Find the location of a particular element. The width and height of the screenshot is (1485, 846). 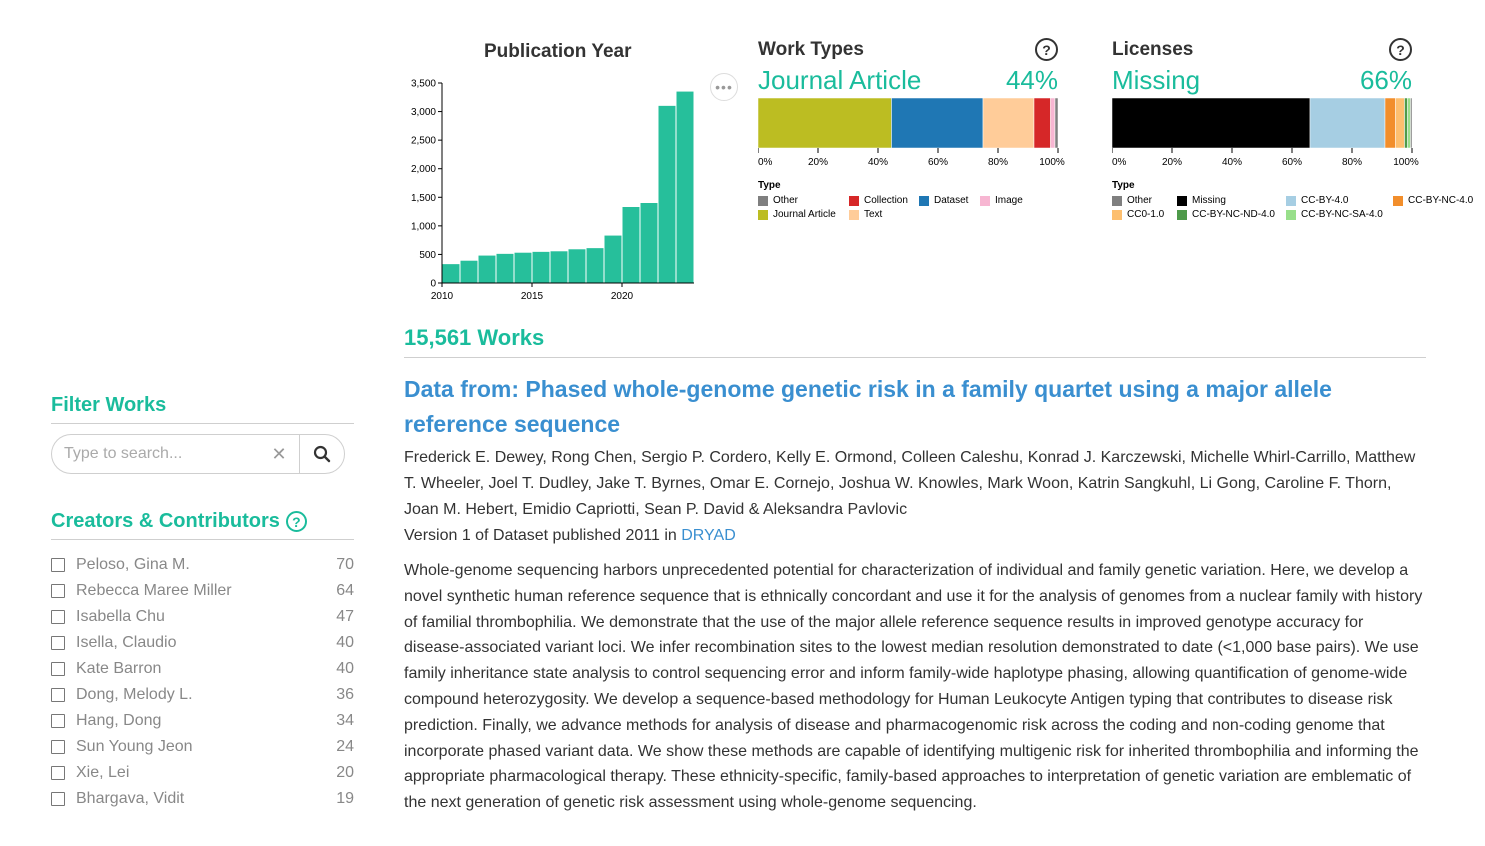

search-input is located at coordinates (167, 454).